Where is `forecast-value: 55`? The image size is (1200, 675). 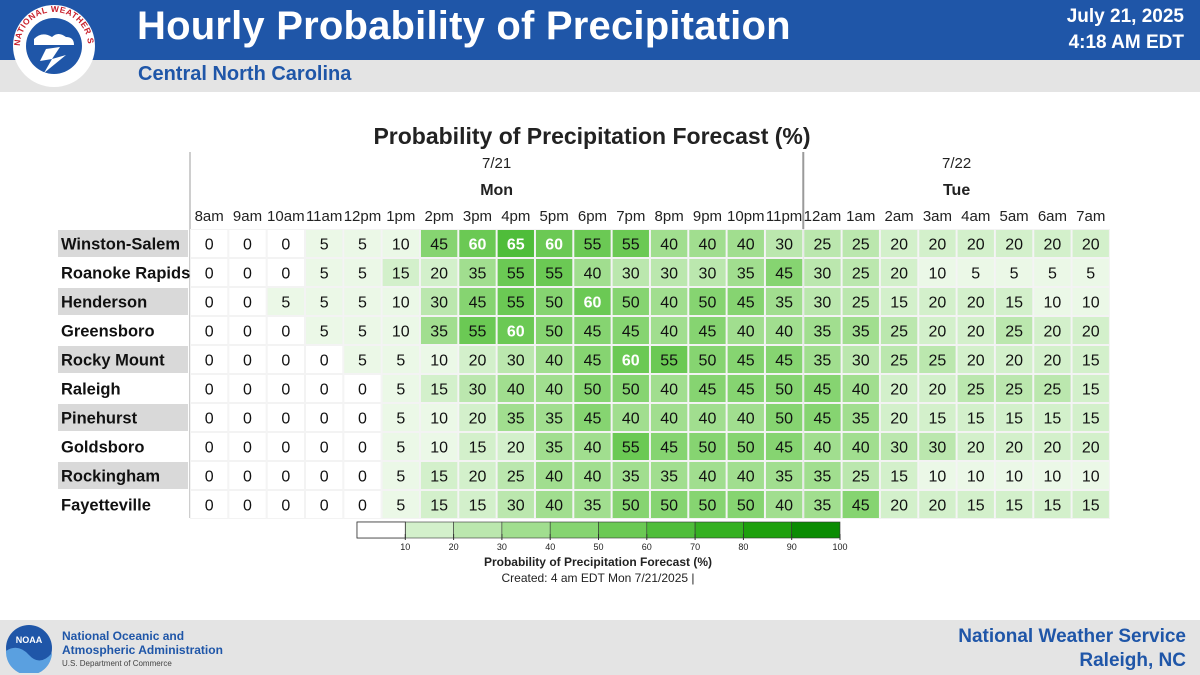
forecast-value: 55 is located at coordinates (669, 361).